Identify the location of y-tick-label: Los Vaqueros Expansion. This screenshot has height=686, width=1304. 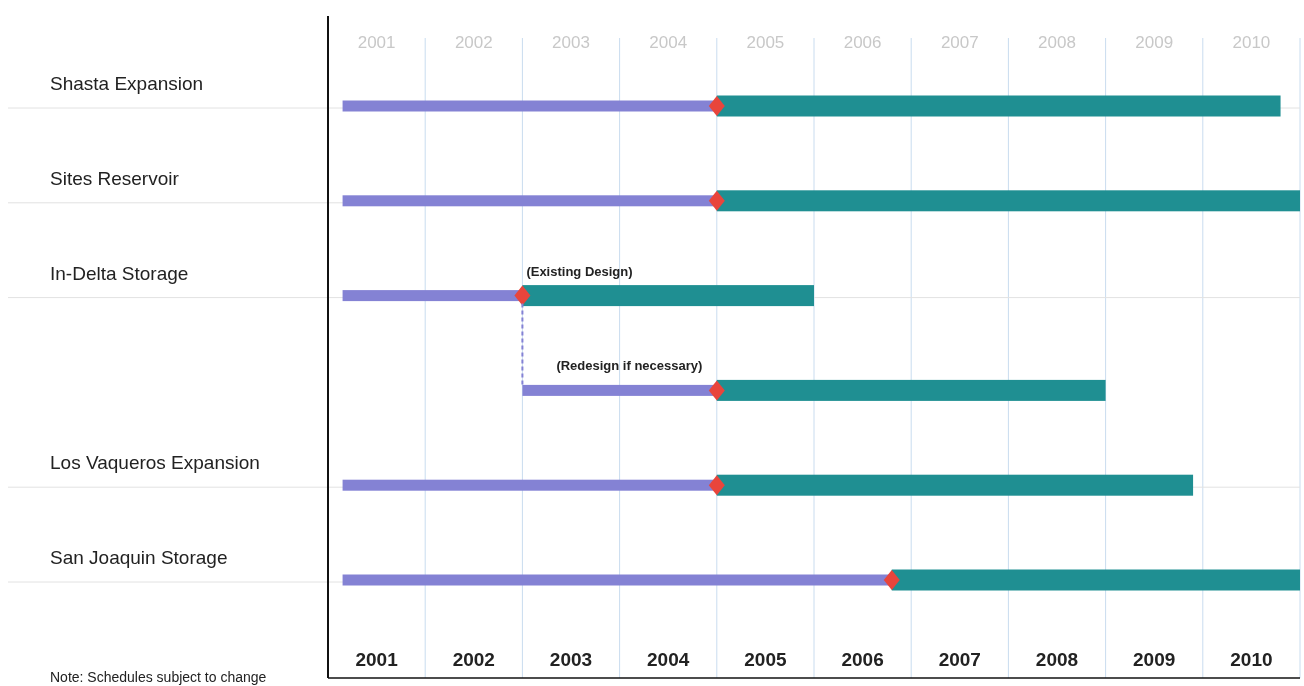
(155, 463).